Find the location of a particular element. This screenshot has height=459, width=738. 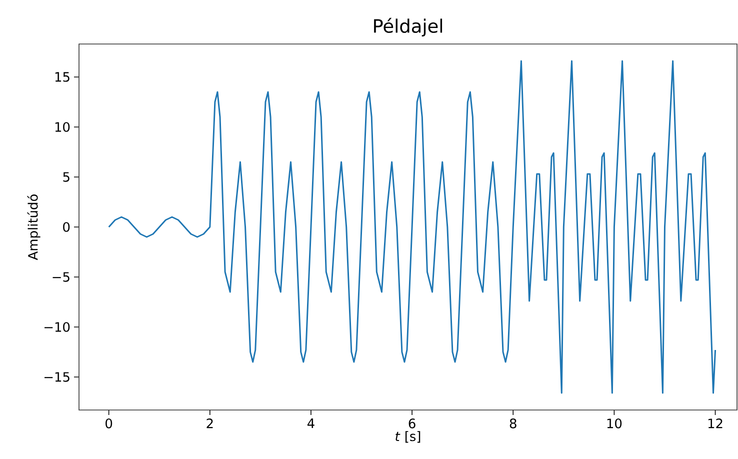

y-tick-label: 10 is located at coordinates (62, 127).